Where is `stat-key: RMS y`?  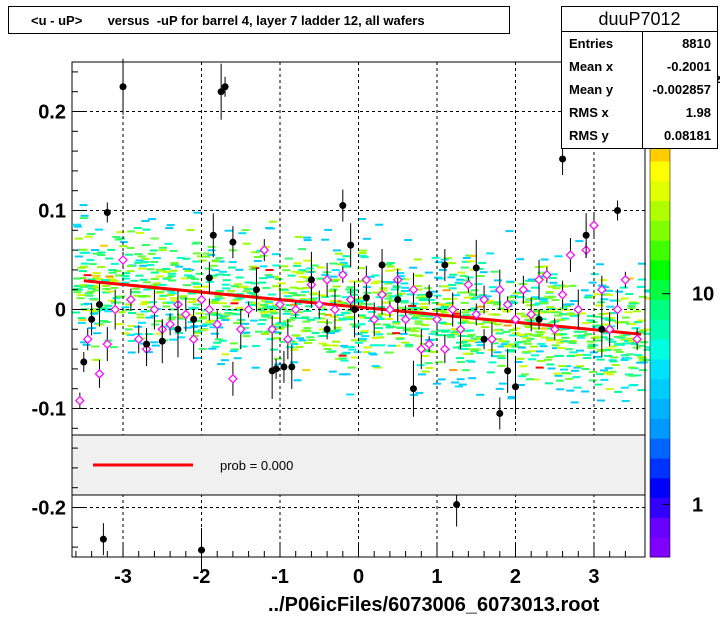
stat-key: RMS y is located at coordinates (589, 135).